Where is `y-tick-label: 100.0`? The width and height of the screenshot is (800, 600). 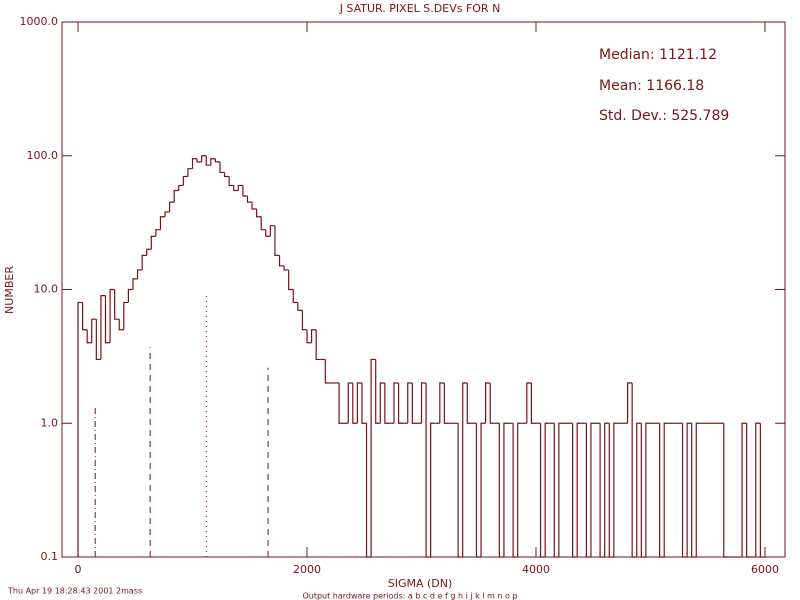
y-tick-label: 100.0 is located at coordinates (43, 155).